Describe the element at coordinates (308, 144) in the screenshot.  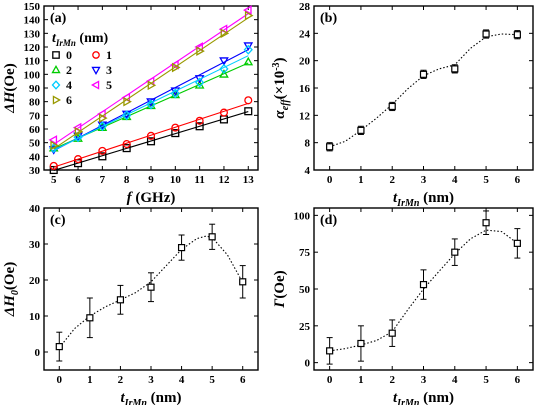
I see `y-tick-label: 8` at that location.